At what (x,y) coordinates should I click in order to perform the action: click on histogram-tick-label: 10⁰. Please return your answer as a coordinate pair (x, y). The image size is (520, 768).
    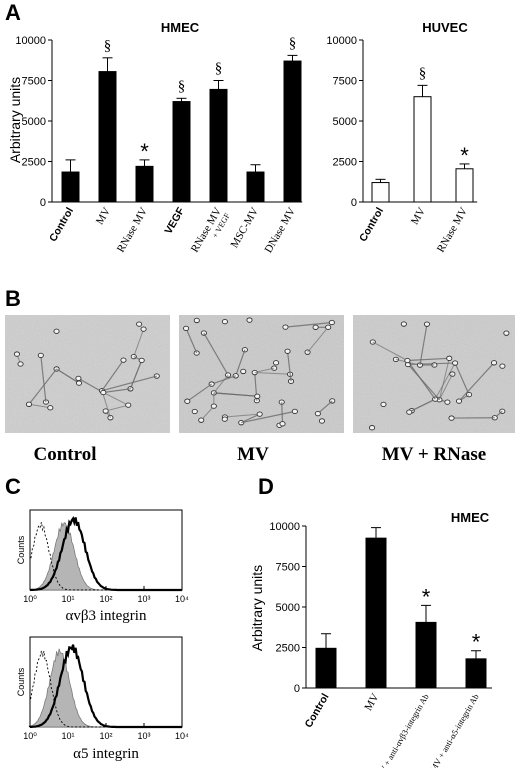
    Looking at the image, I should click on (30, 599).